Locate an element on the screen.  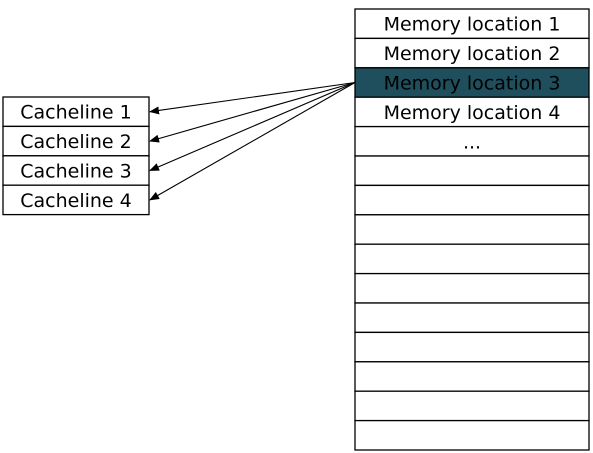
memory-row-label: Memory location 4 is located at coordinates (472, 113).